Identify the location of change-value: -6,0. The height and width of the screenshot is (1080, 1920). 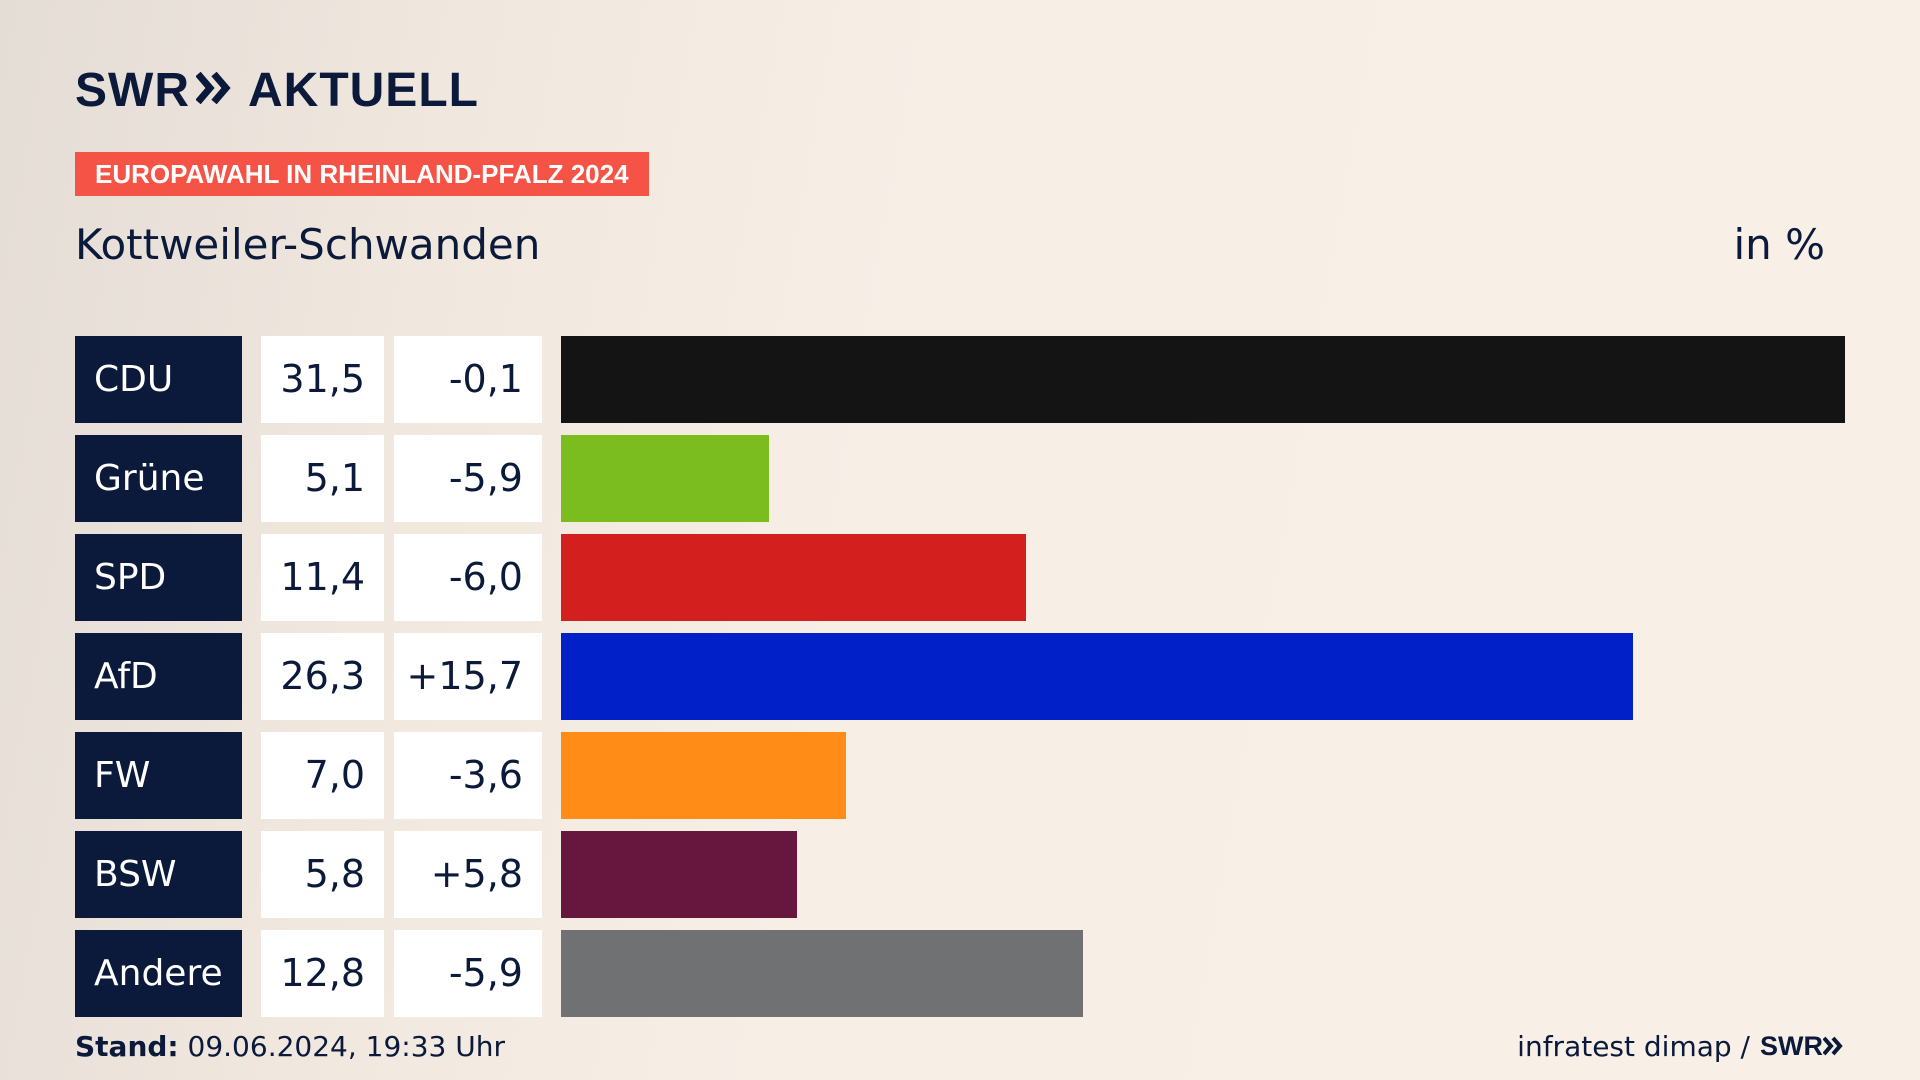
(468, 577).